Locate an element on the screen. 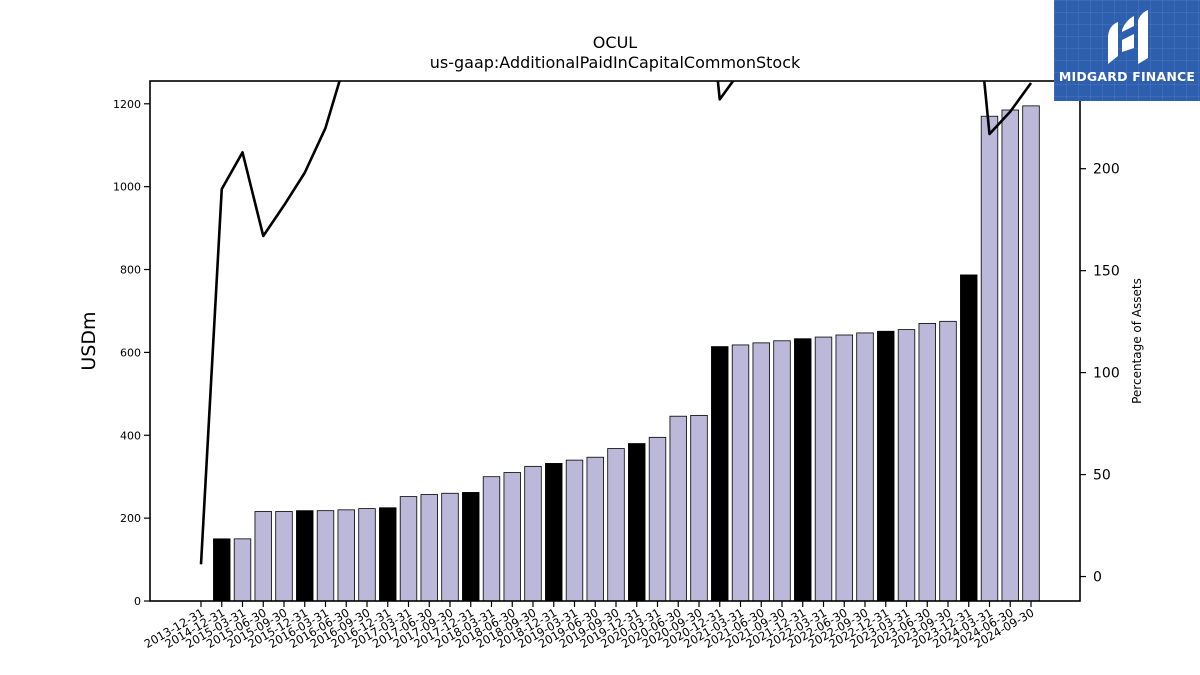 The height and width of the screenshot is (675, 1200). y-axis-label: USDm is located at coordinates (89, 340).